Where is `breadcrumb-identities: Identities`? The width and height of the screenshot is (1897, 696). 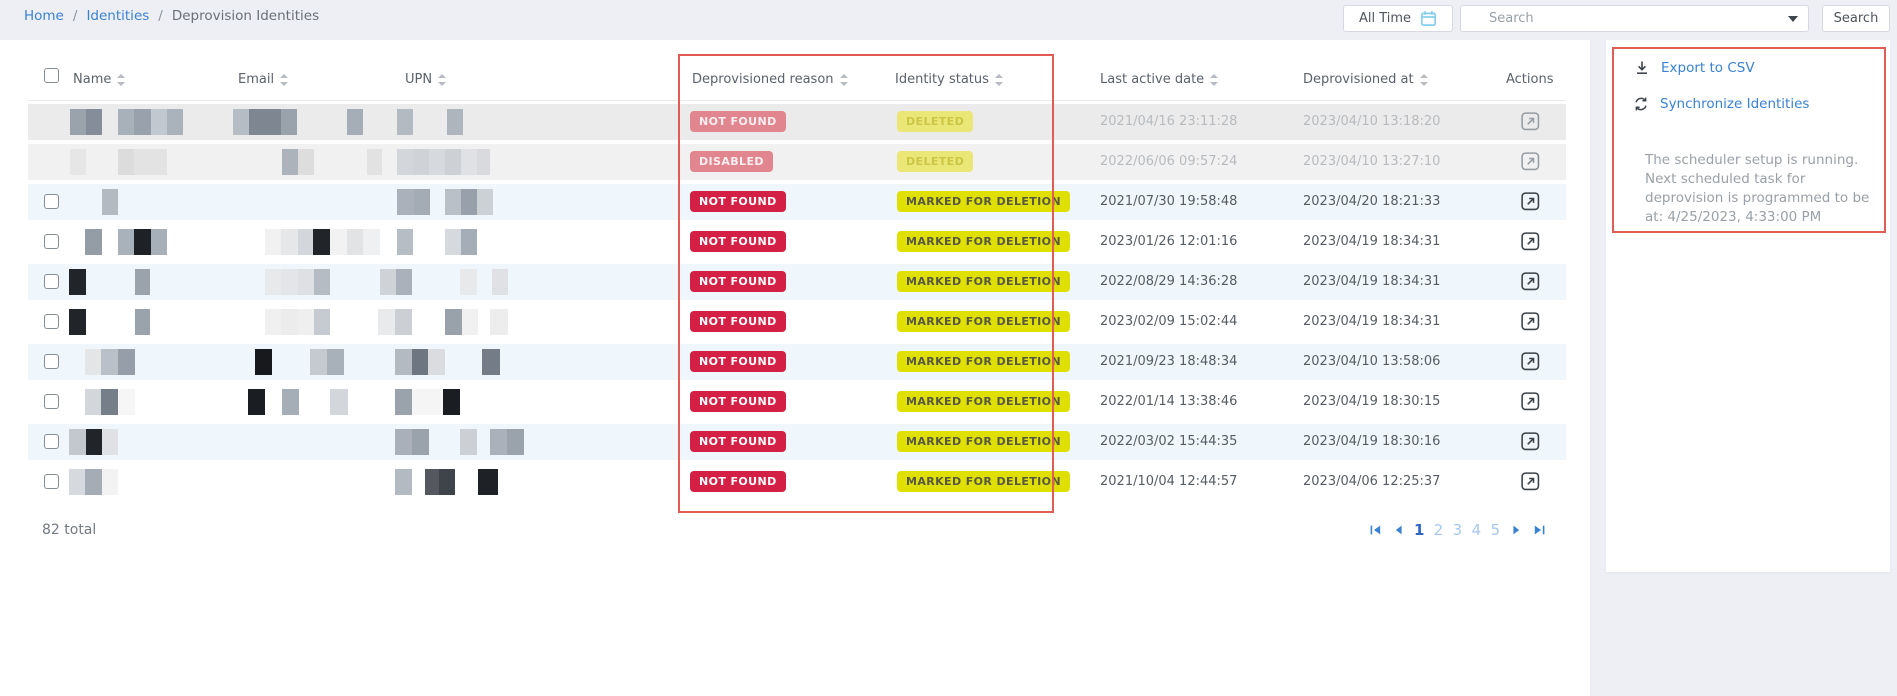 breadcrumb-identities: Identities is located at coordinates (118, 16).